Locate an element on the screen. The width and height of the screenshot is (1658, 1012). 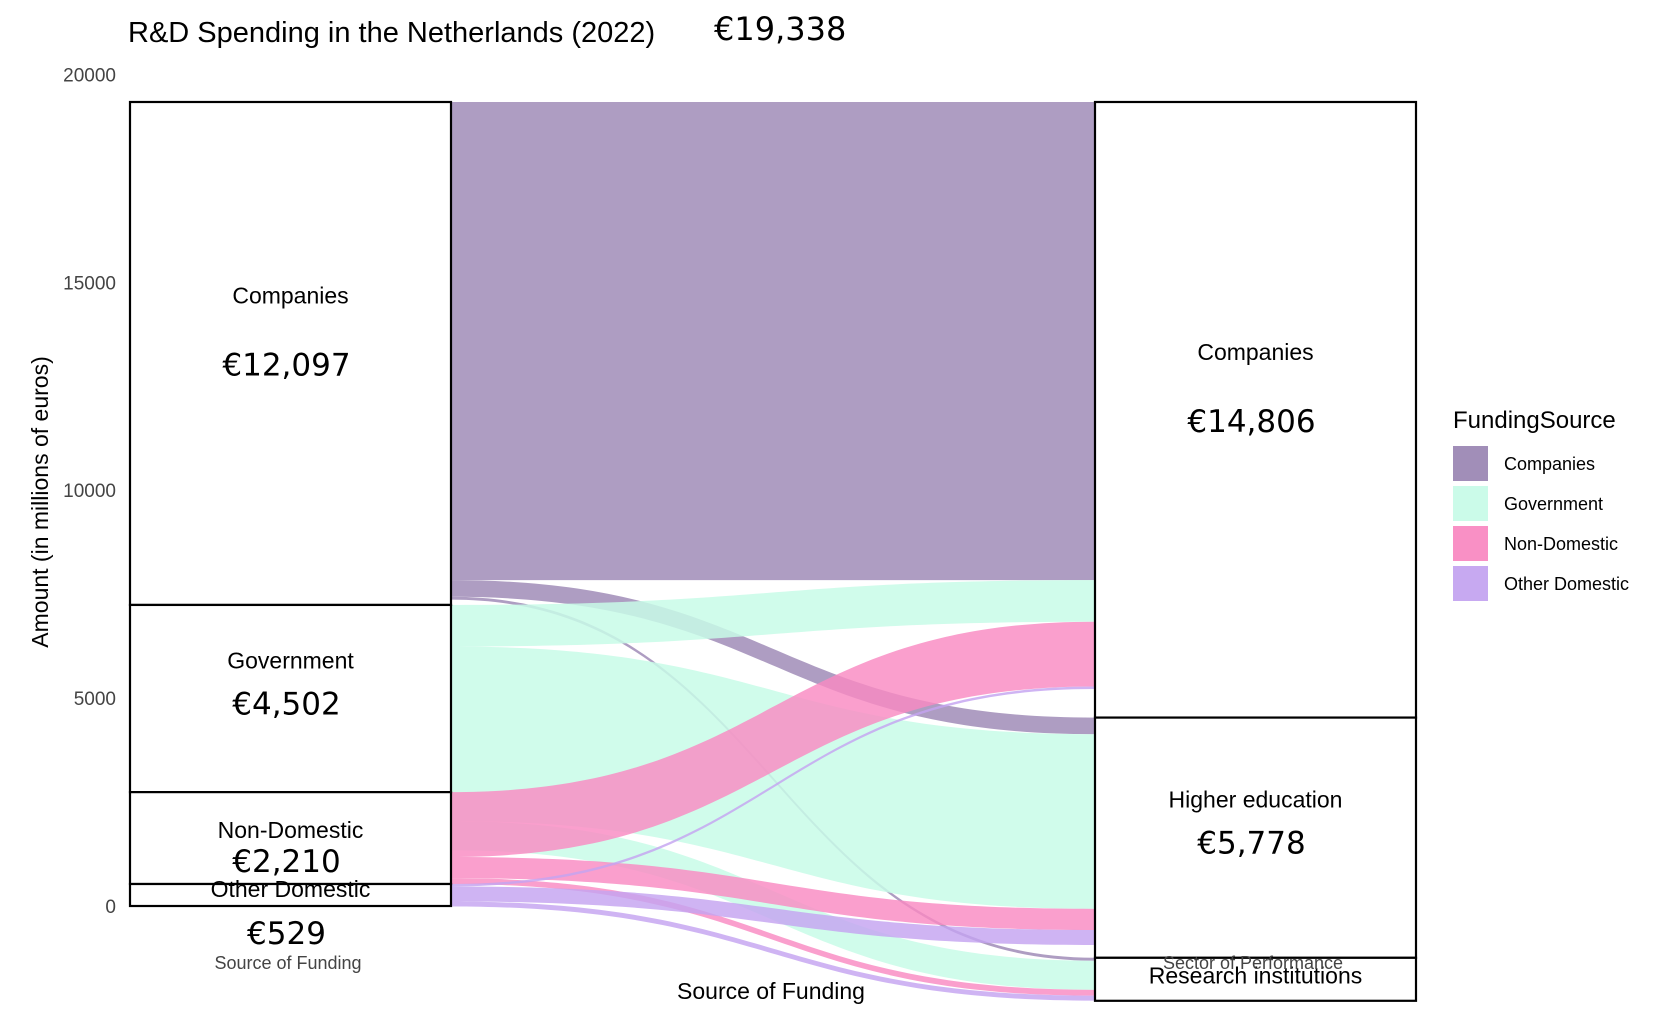
flow-non-domestic-to-companies is located at coordinates (773, 739).